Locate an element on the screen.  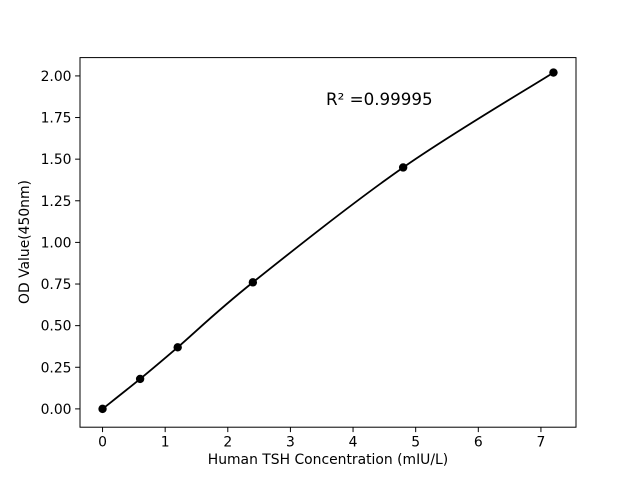
x-tick-label: 4 is located at coordinates (353, 443).